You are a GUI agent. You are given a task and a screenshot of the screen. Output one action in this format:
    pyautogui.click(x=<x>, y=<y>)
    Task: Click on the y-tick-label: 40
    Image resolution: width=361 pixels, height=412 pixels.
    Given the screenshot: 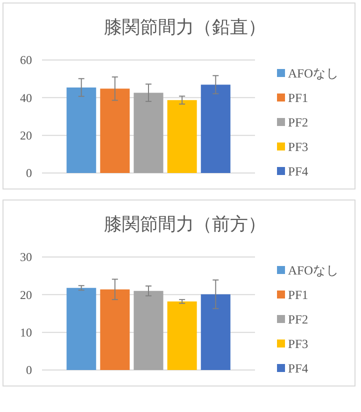 What is the action you would take?
    pyautogui.click(x=26, y=97)
    